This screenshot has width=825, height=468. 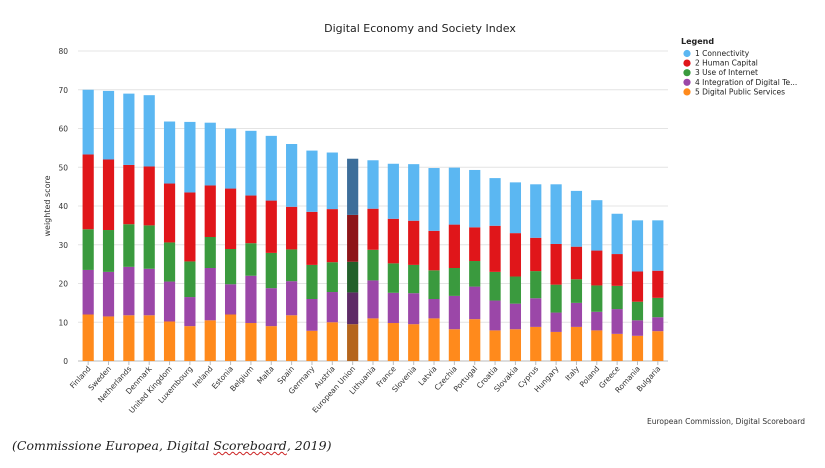 What do you see at coordinates (572, 373) in the screenshot?
I see `x-tick-label: Italy` at bounding box center [572, 373].